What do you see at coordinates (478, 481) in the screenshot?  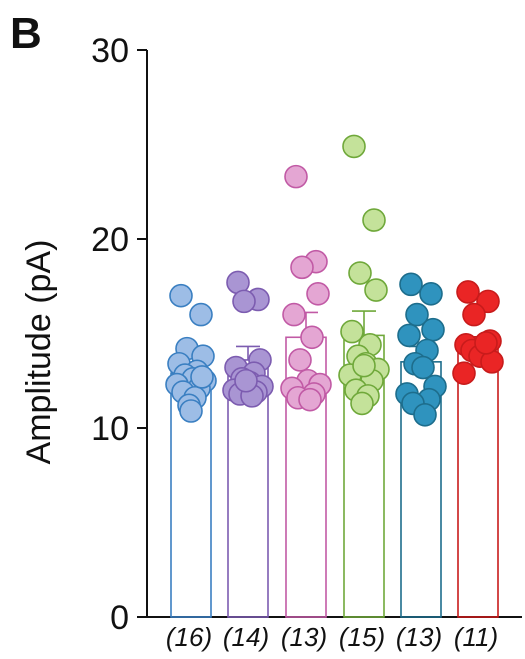 I see `bar` at bounding box center [478, 481].